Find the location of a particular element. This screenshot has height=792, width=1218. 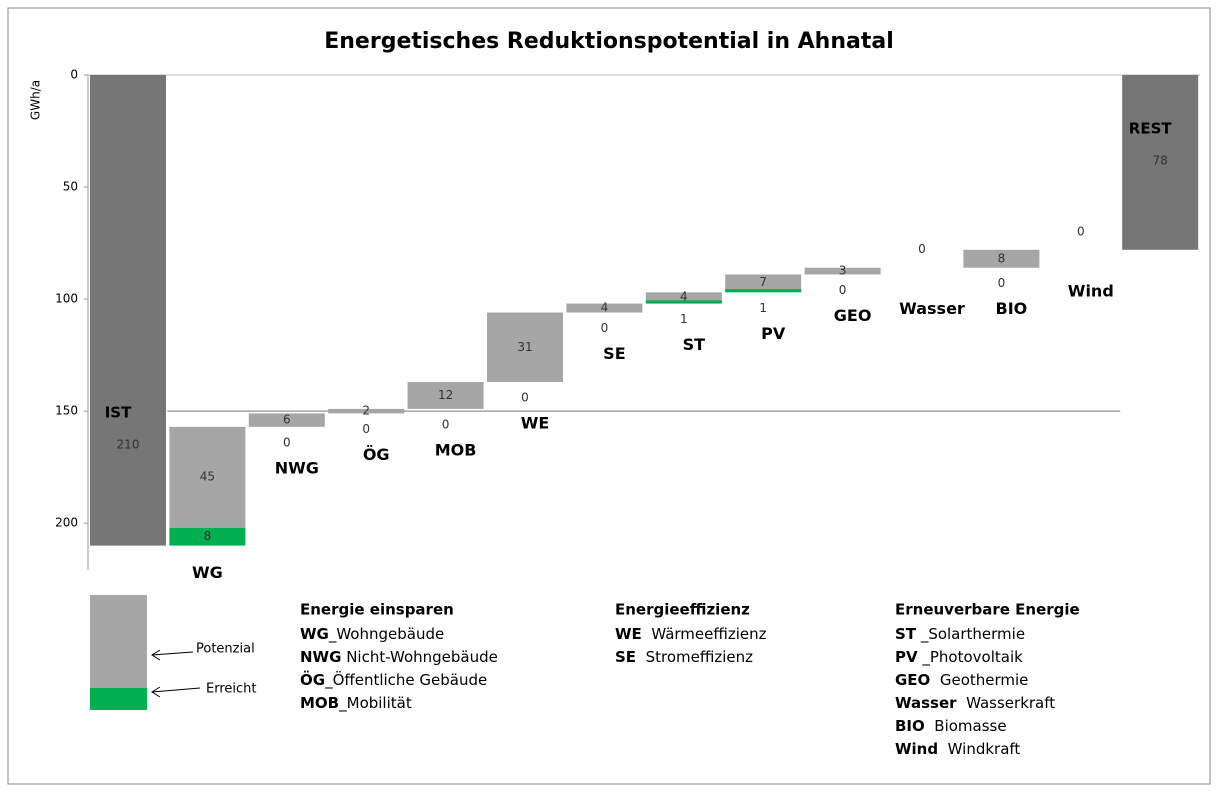

glossary-item: NWG Nicht-Wohngebäude is located at coordinates (399, 657).